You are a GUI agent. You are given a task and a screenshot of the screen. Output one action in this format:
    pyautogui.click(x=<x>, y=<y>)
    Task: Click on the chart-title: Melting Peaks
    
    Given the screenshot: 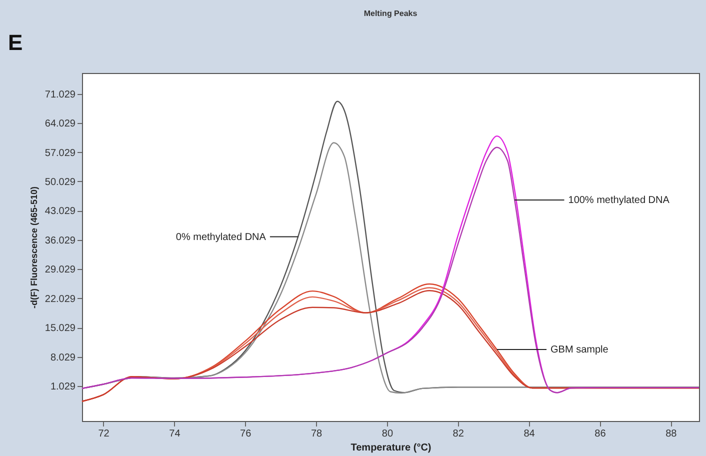 What is the action you would take?
    pyautogui.click(x=391, y=13)
    